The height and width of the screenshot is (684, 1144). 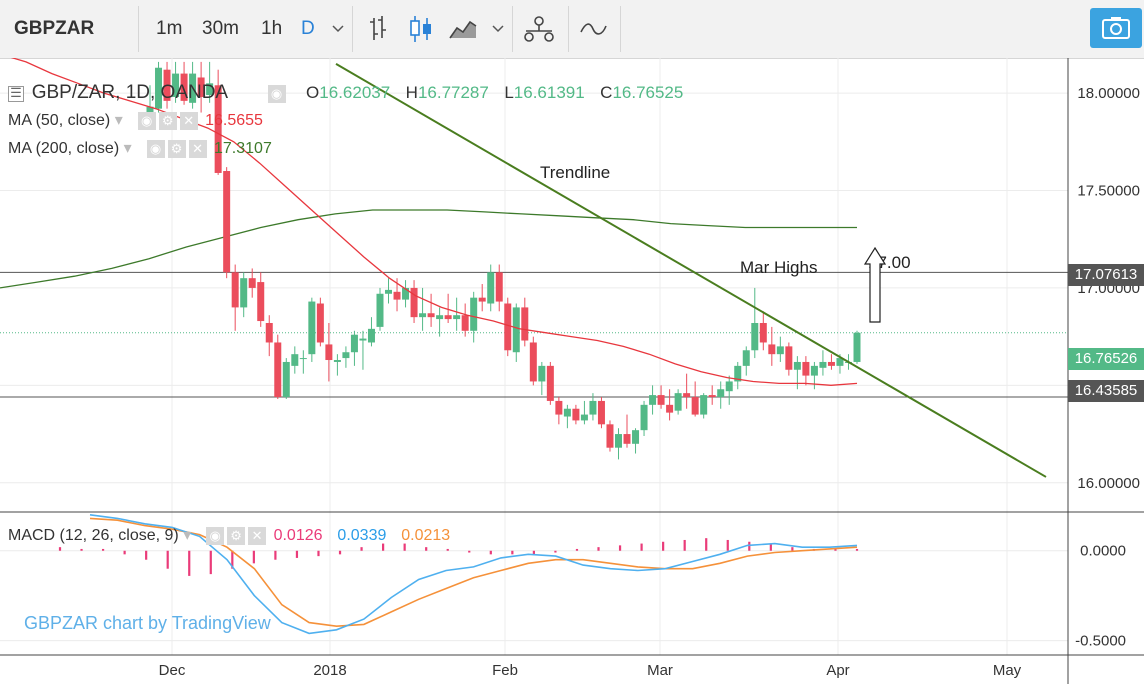 What do you see at coordinates (54, 28) in the screenshot?
I see `symbol-button: GBPZAR` at bounding box center [54, 28].